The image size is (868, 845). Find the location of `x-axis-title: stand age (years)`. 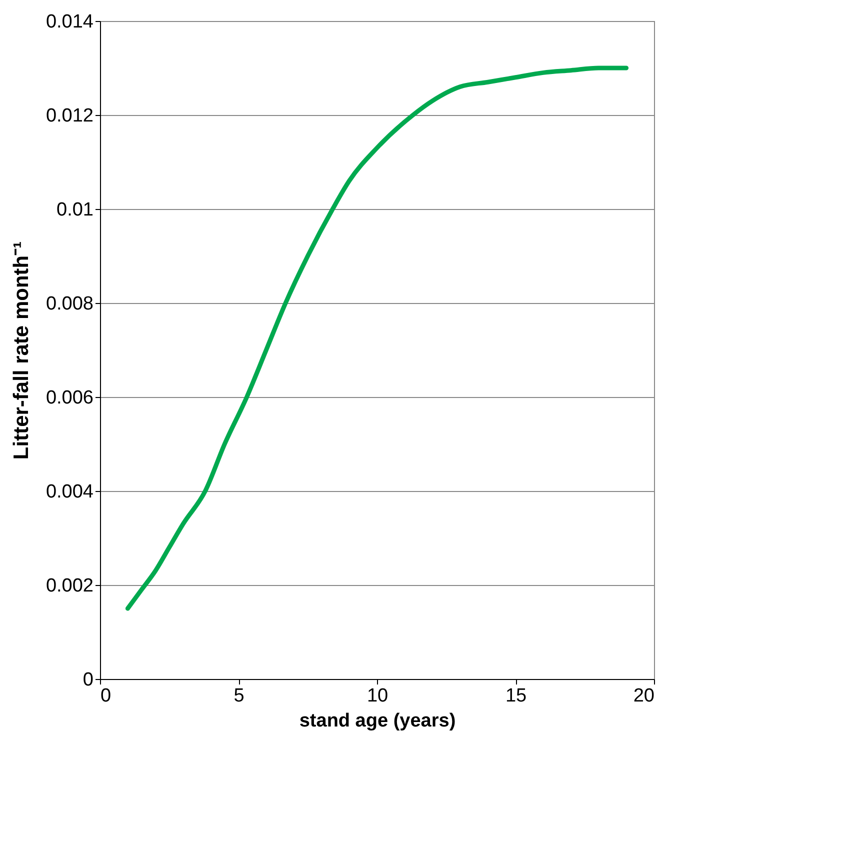

x-axis-title: stand age (years) is located at coordinates (377, 721).